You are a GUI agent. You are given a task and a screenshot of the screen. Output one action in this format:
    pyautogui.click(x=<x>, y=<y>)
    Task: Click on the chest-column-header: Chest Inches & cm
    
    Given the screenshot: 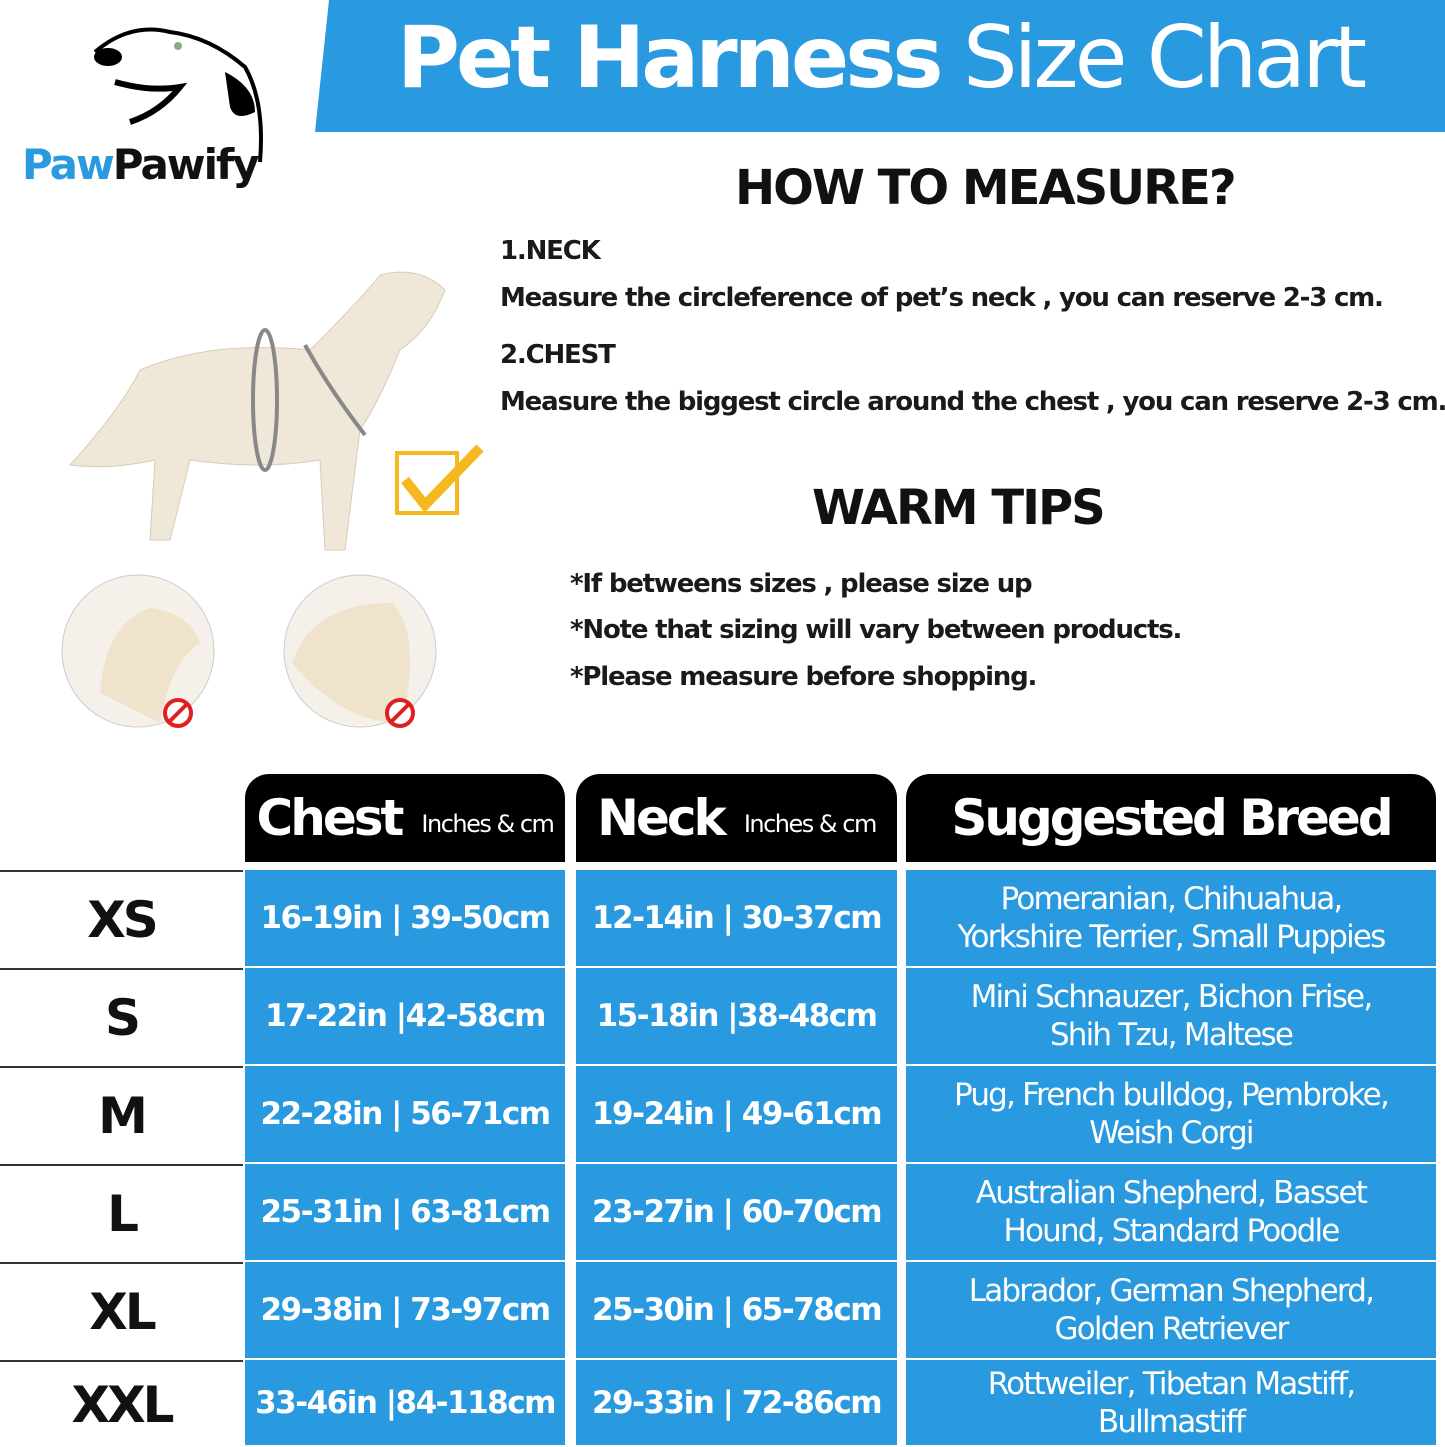 What is the action you would take?
    pyautogui.click(x=405, y=818)
    